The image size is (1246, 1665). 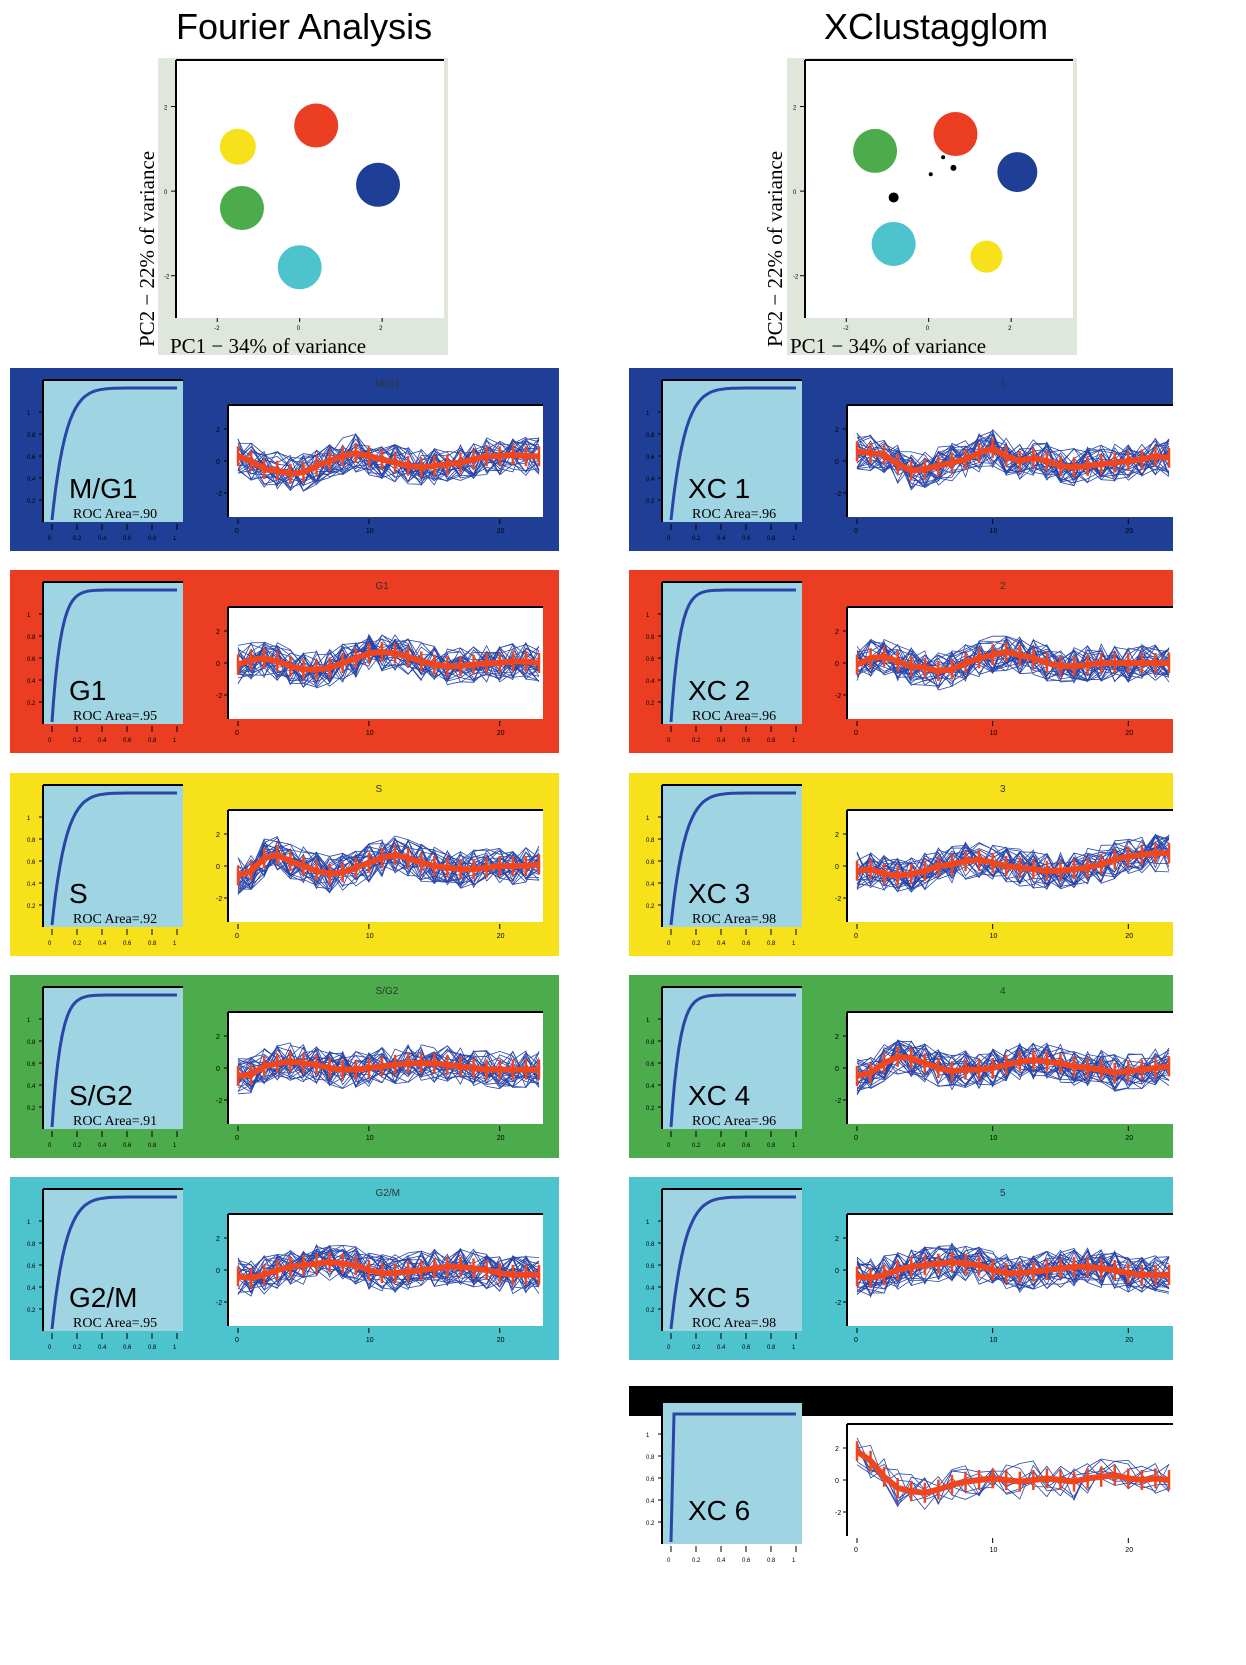 I want to click on pca-plot-left: 2 0 -2 -2 0 2, so click(x=303, y=206).